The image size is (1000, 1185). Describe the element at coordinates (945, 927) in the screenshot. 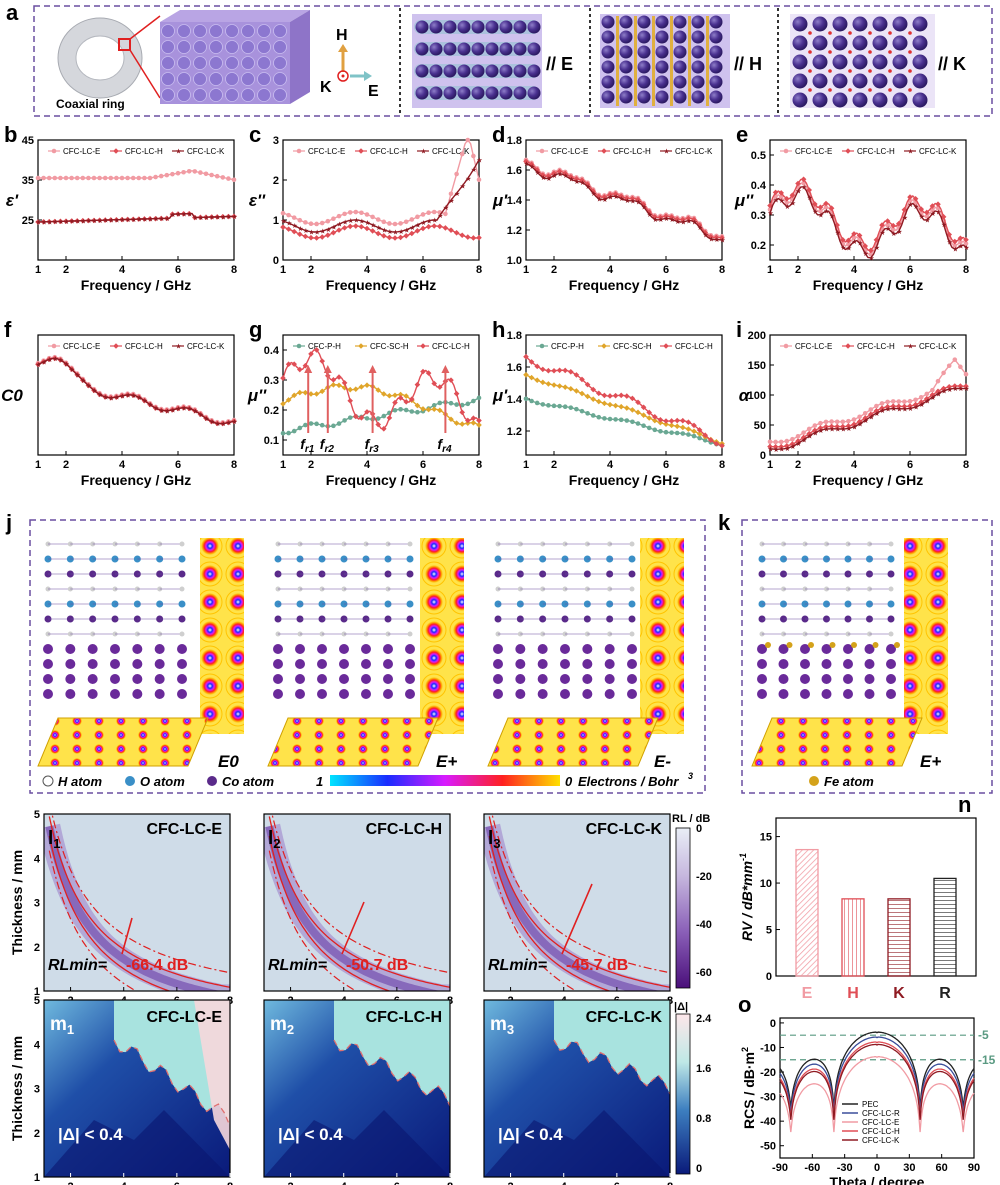

I see `bar-R` at that location.